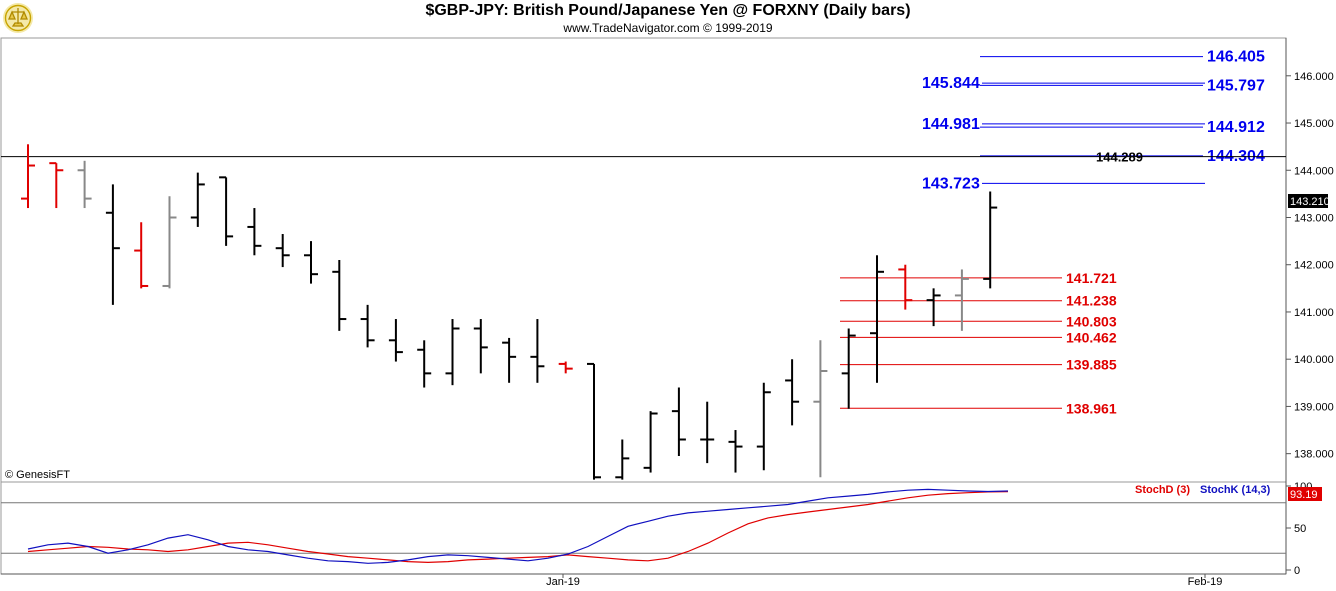 The image size is (1336, 591). Describe the element at coordinates (1091, 278) in the screenshot. I see `level-label: 141.721` at that location.